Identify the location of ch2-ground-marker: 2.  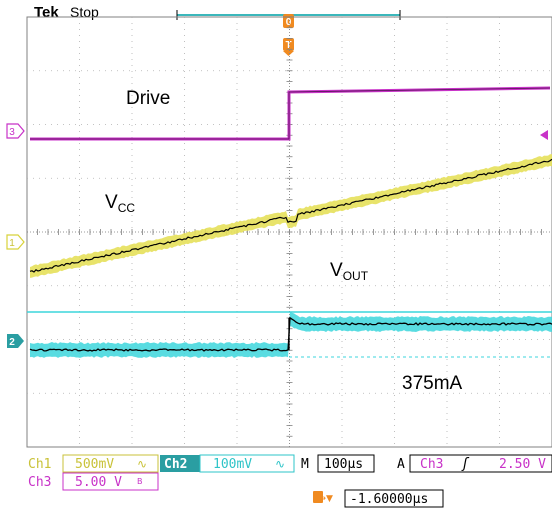
(15, 341).